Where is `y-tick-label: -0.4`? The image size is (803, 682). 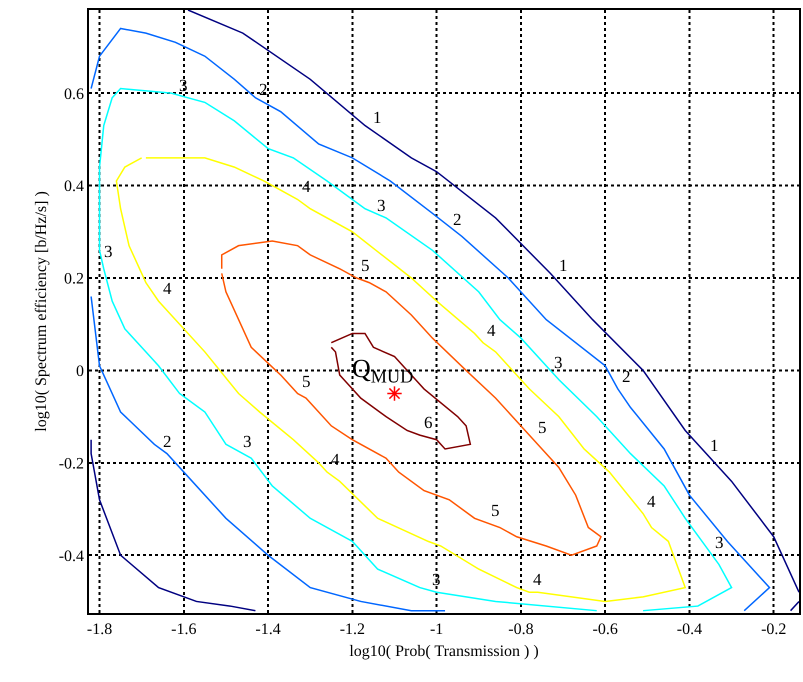
y-tick-label: -0.4 is located at coordinates (71, 556).